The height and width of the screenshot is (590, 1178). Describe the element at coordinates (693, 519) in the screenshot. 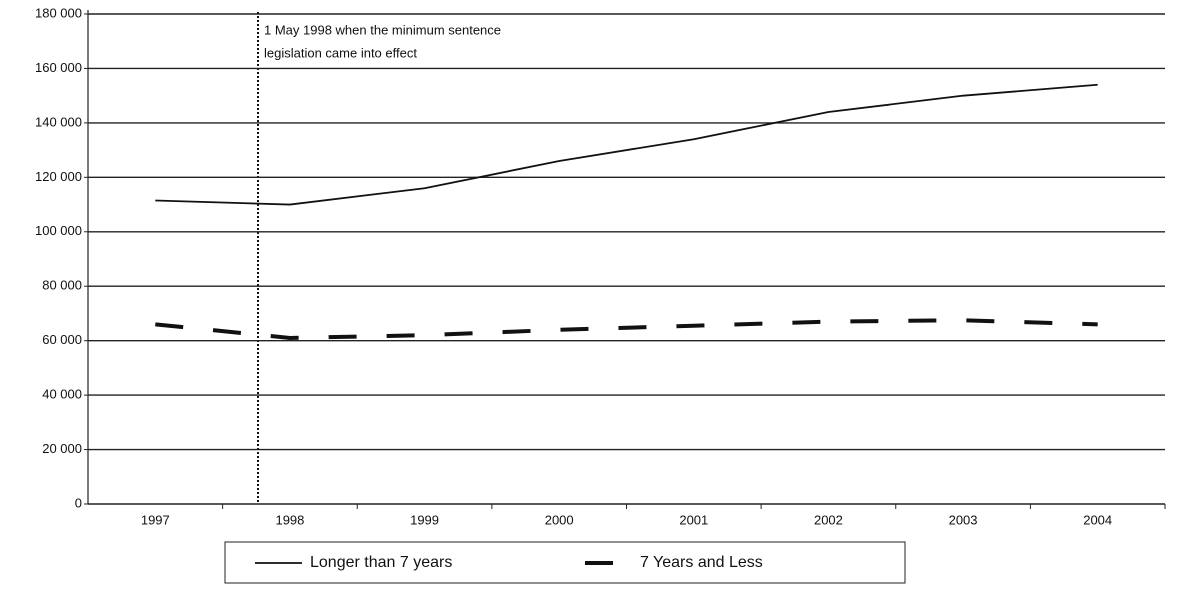

I see `x-tick-label: 2001` at that location.